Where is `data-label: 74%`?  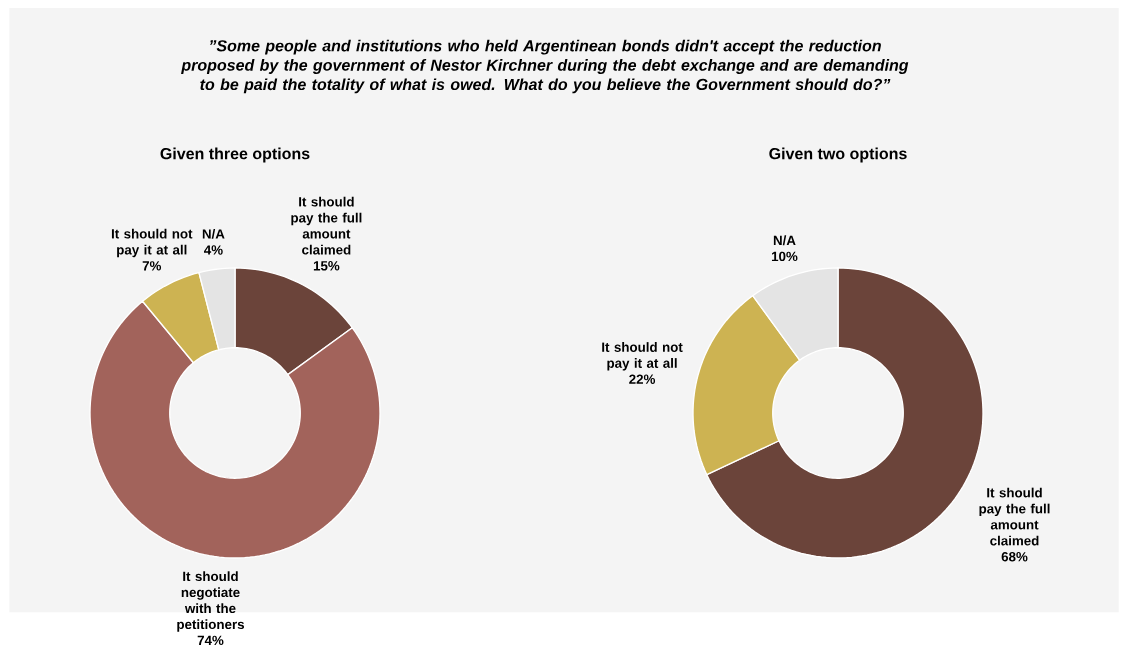 data-label: 74% is located at coordinates (210, 640).